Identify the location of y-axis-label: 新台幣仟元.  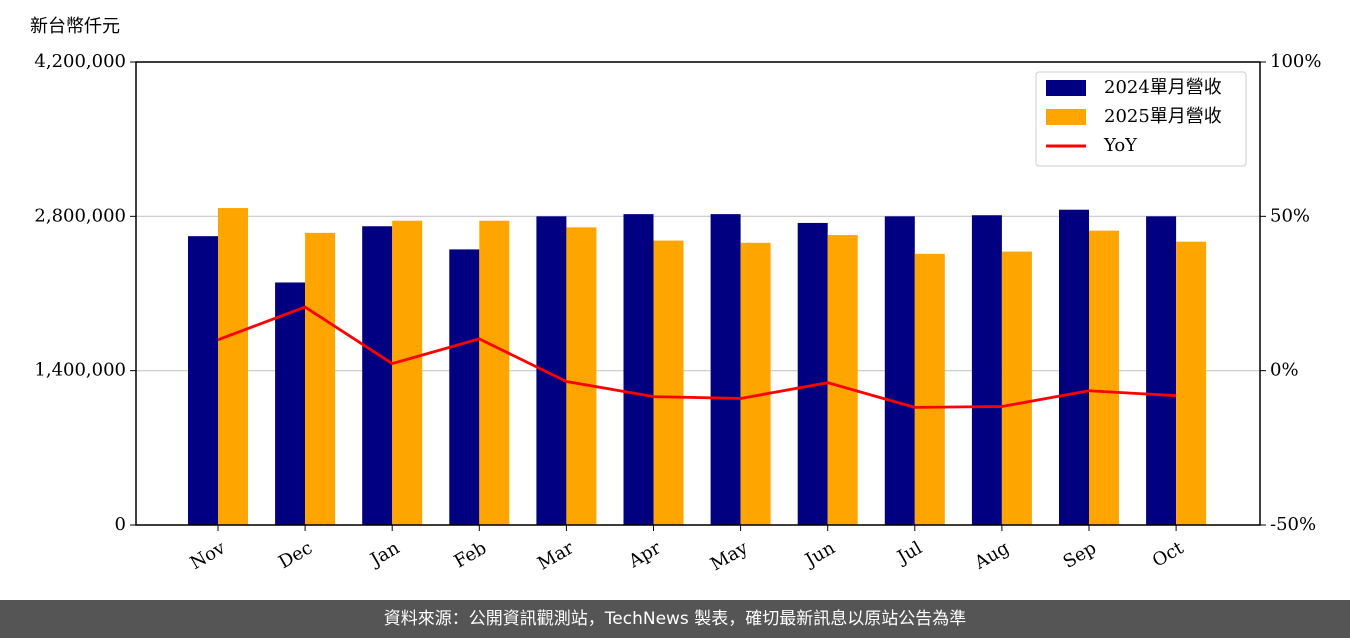
(75, 26).